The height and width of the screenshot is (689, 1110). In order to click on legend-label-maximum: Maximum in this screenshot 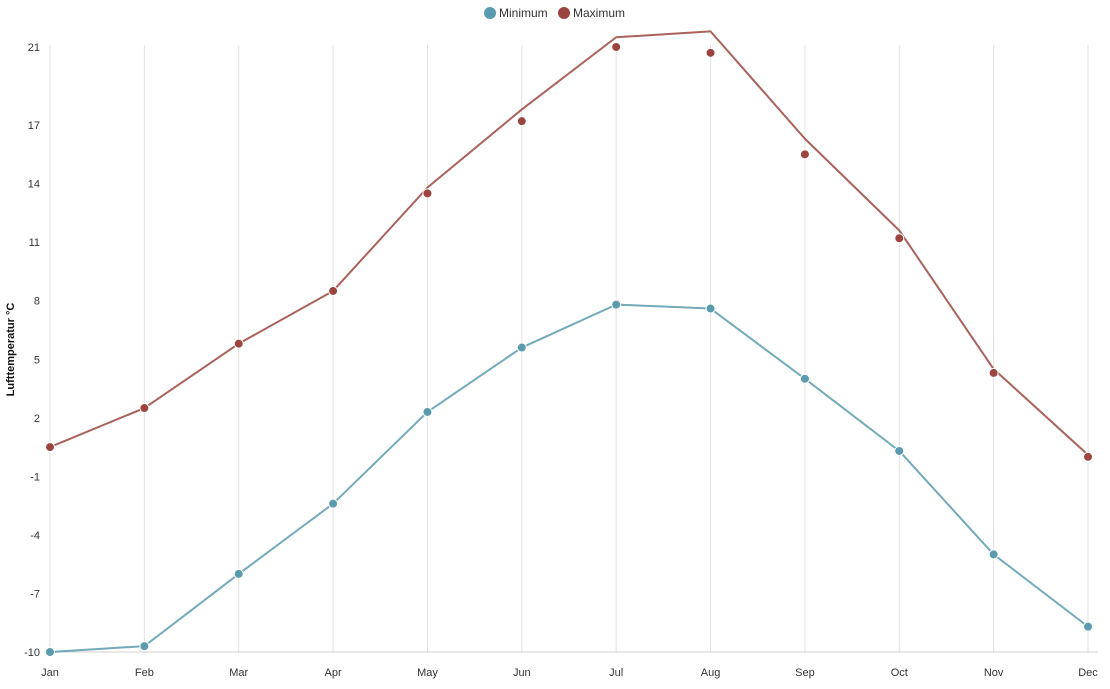, I will do `click(599, 13)`.